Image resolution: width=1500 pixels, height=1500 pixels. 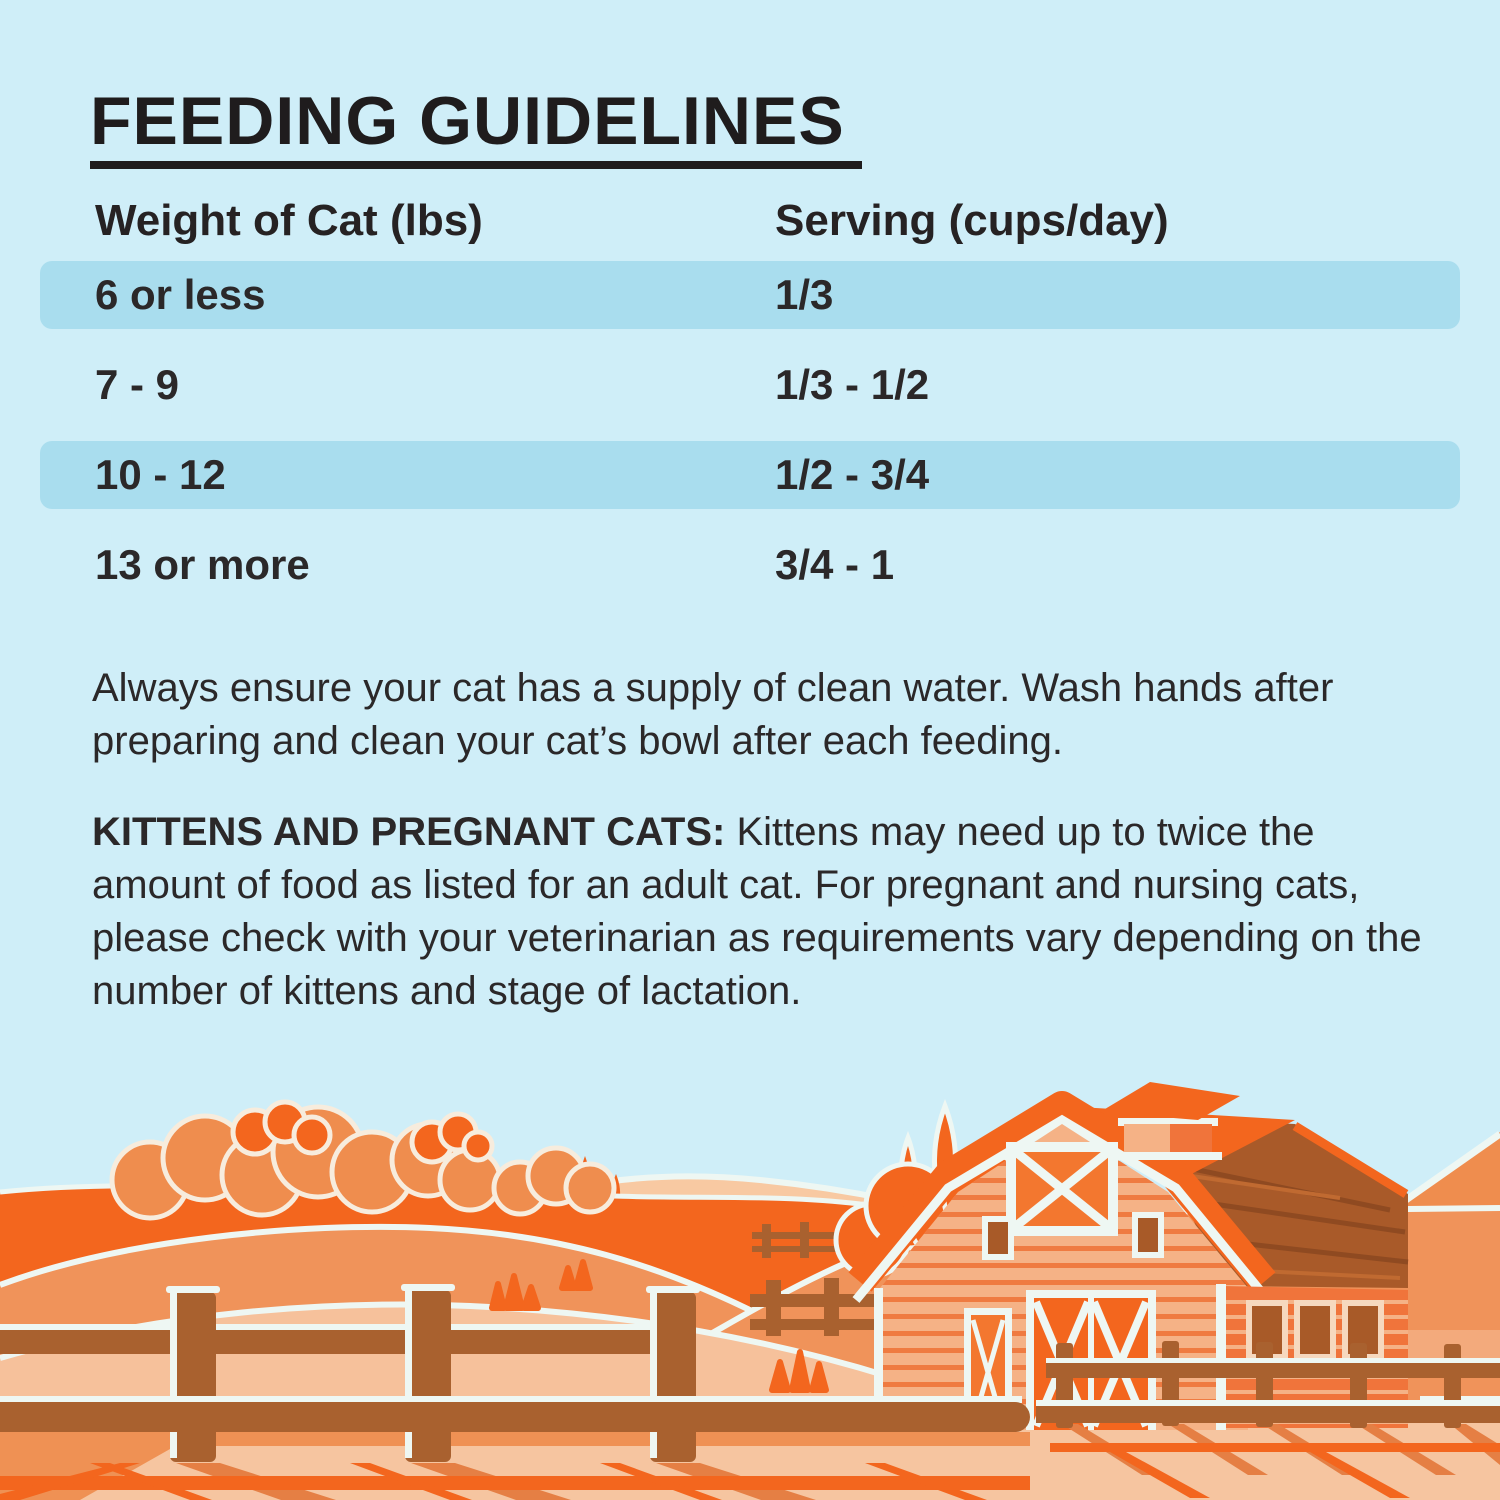 I want to click on cell-serving: 3/4 - 1, so click(x=835, y=564).